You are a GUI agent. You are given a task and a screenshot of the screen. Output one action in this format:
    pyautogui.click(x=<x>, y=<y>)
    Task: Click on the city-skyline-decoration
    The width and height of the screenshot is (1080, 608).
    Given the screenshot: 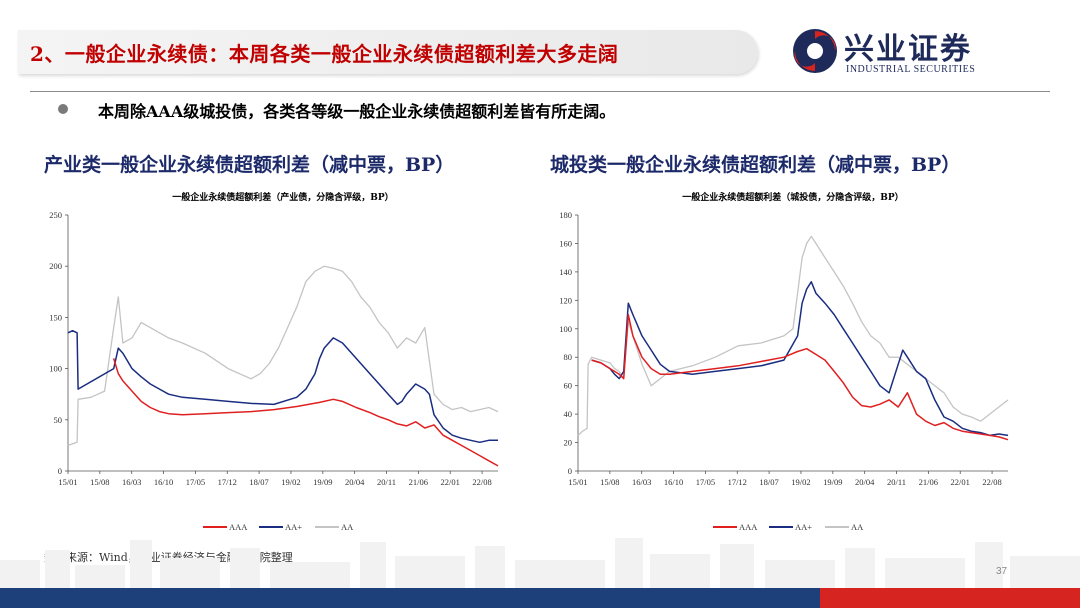 What is the action you would take?
    pyautogui.click(x=540, y=563)
    